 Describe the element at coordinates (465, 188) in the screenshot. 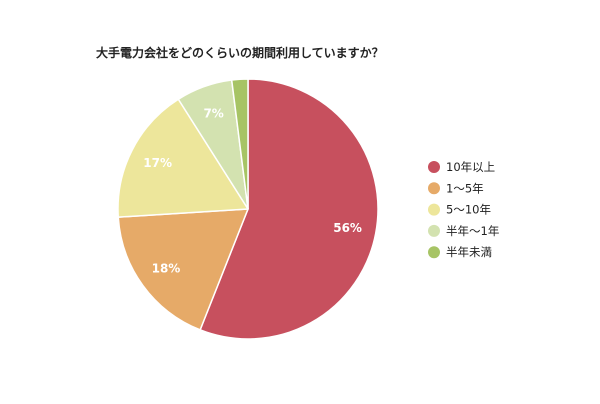

I see `legend-label-1: 1〜5年` at that location.